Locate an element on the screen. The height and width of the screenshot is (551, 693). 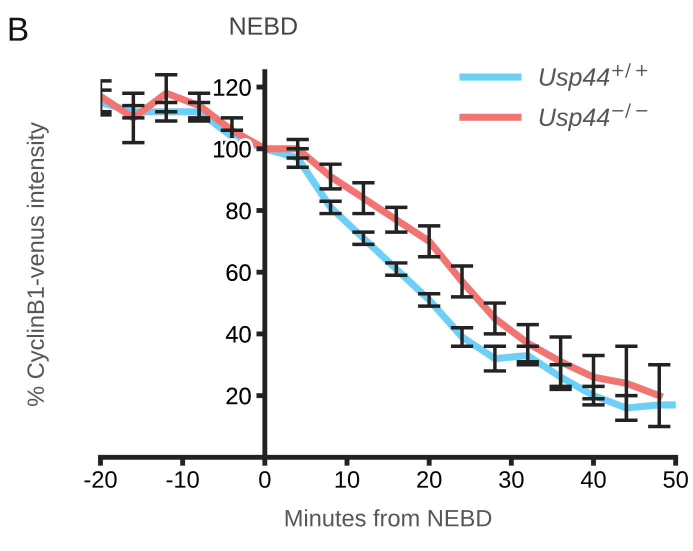
legend-label: Usp44$^{−/−}$ is located at coordinates (594, 118).